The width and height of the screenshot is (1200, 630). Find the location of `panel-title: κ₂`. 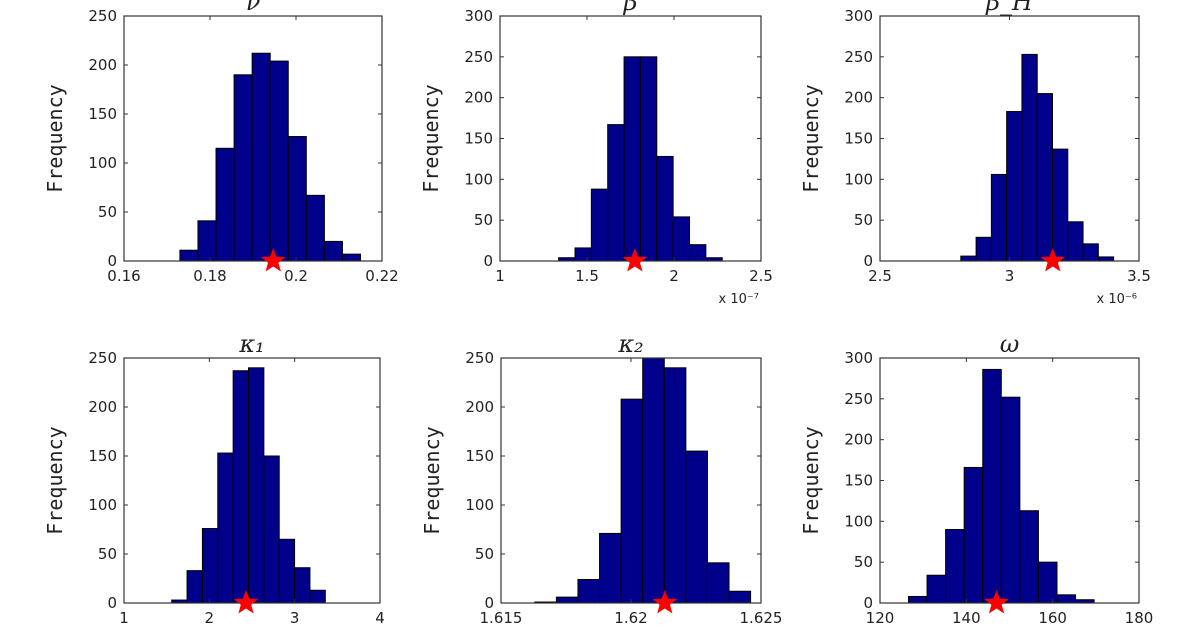

panel-title: κ₂ is located at coordinates (630, 344).